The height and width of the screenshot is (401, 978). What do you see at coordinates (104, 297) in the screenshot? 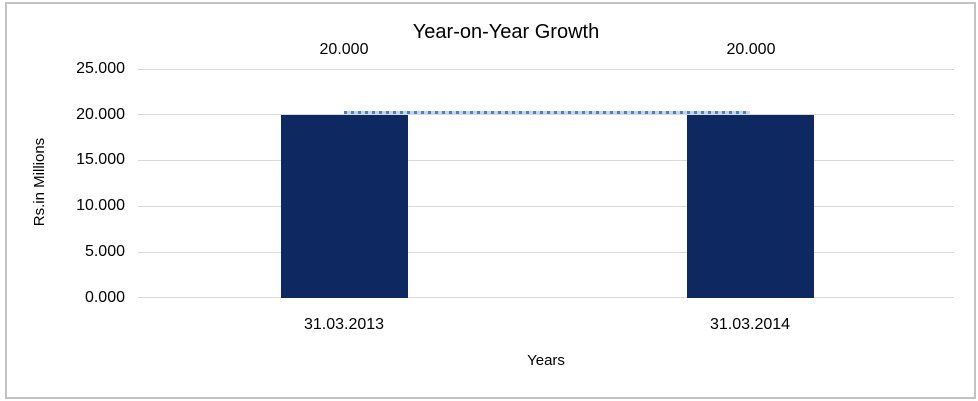
I see `y-tick-label: 0.000` at bounding box center [104, 297].